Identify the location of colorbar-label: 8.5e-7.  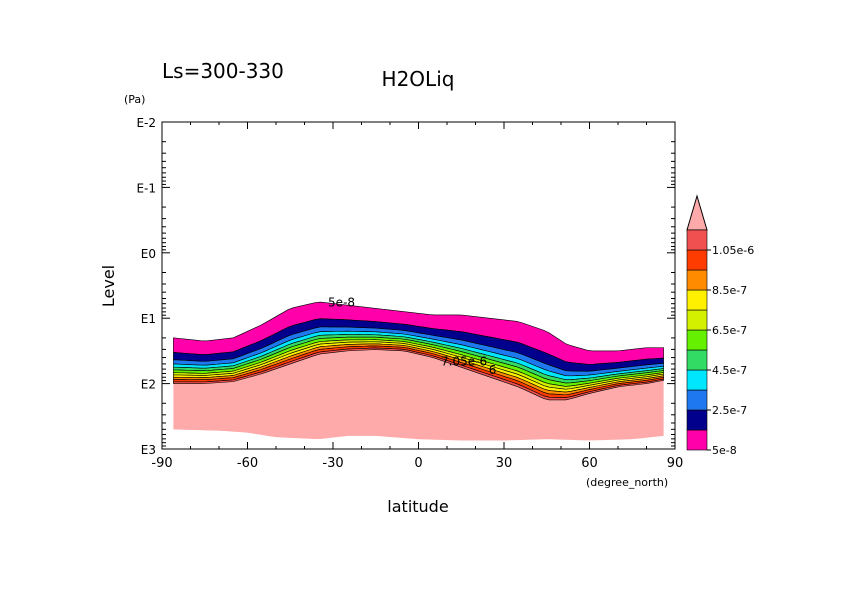
(729, 290).